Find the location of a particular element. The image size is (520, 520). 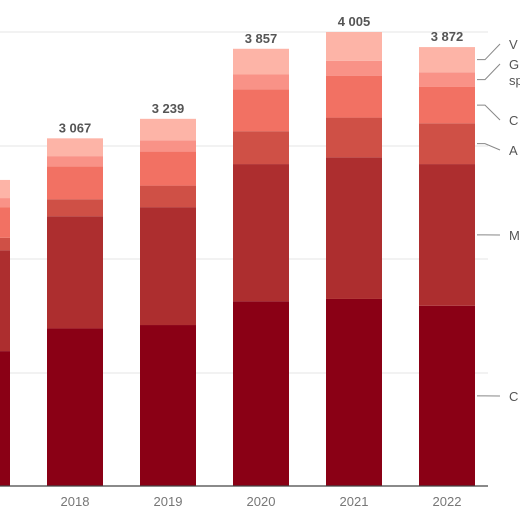

bar-segment-2018-s4 is located at coordinates (75, 161).